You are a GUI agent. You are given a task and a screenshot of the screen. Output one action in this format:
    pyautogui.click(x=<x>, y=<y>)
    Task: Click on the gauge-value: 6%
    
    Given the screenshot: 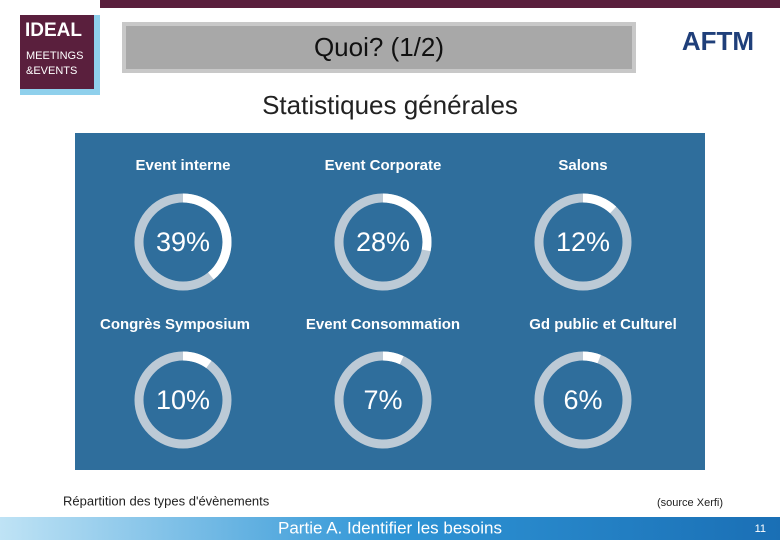 What is the action you would take?
    pyautogui.click(x=582, y=400)
    